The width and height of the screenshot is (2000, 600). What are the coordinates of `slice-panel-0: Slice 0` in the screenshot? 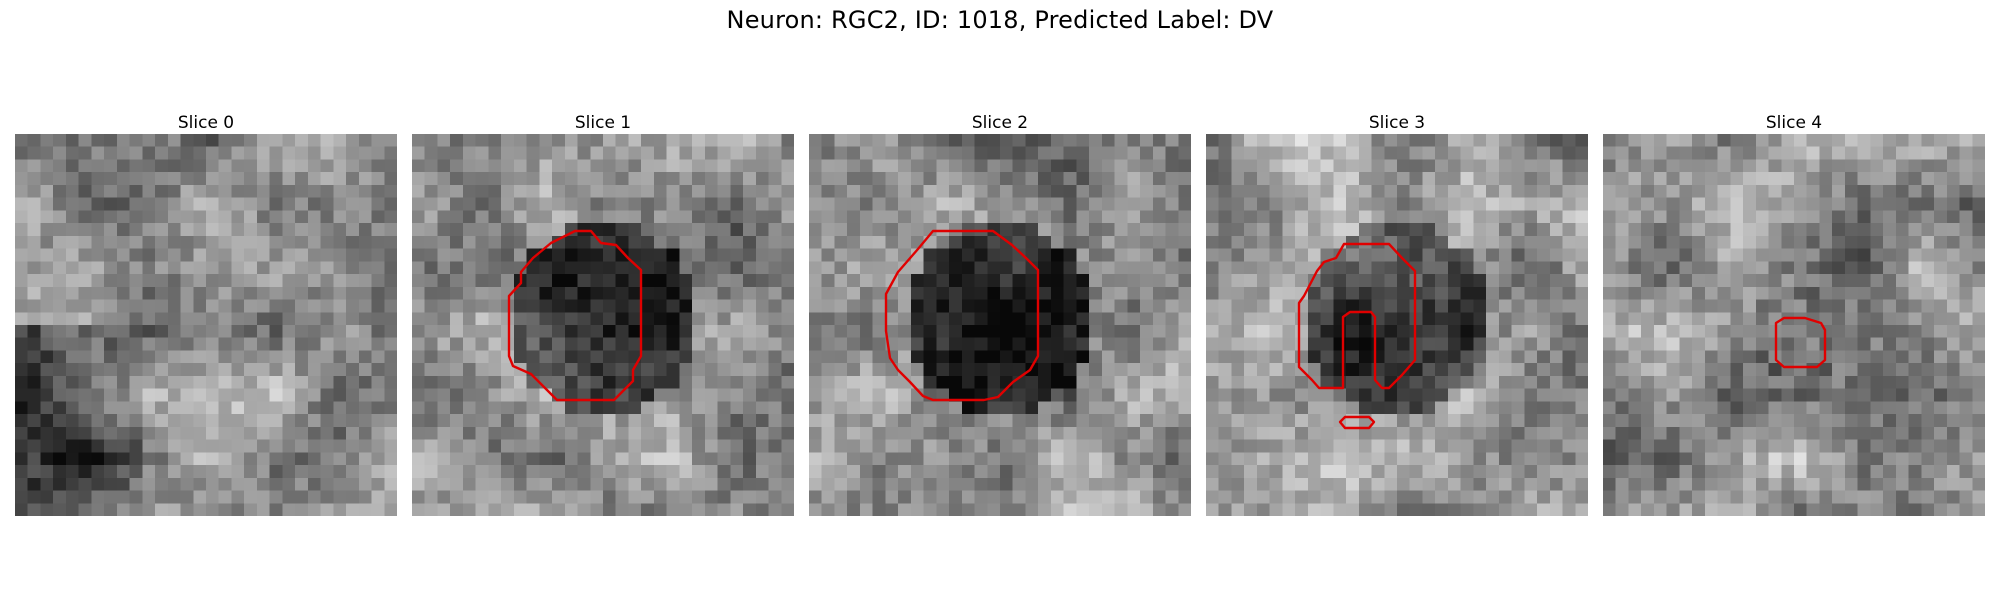 It's located at (206, 314).